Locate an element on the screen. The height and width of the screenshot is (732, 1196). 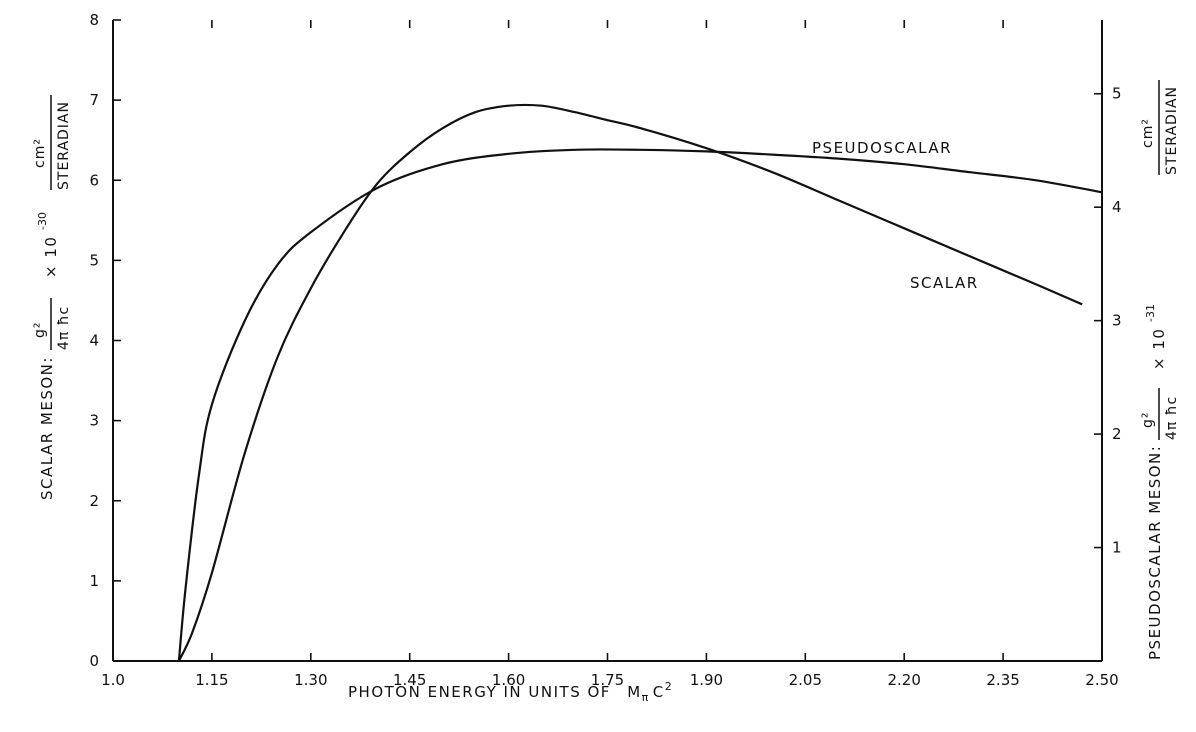
series-label-scalar: SCALAR is located at coordinates (944, 283).